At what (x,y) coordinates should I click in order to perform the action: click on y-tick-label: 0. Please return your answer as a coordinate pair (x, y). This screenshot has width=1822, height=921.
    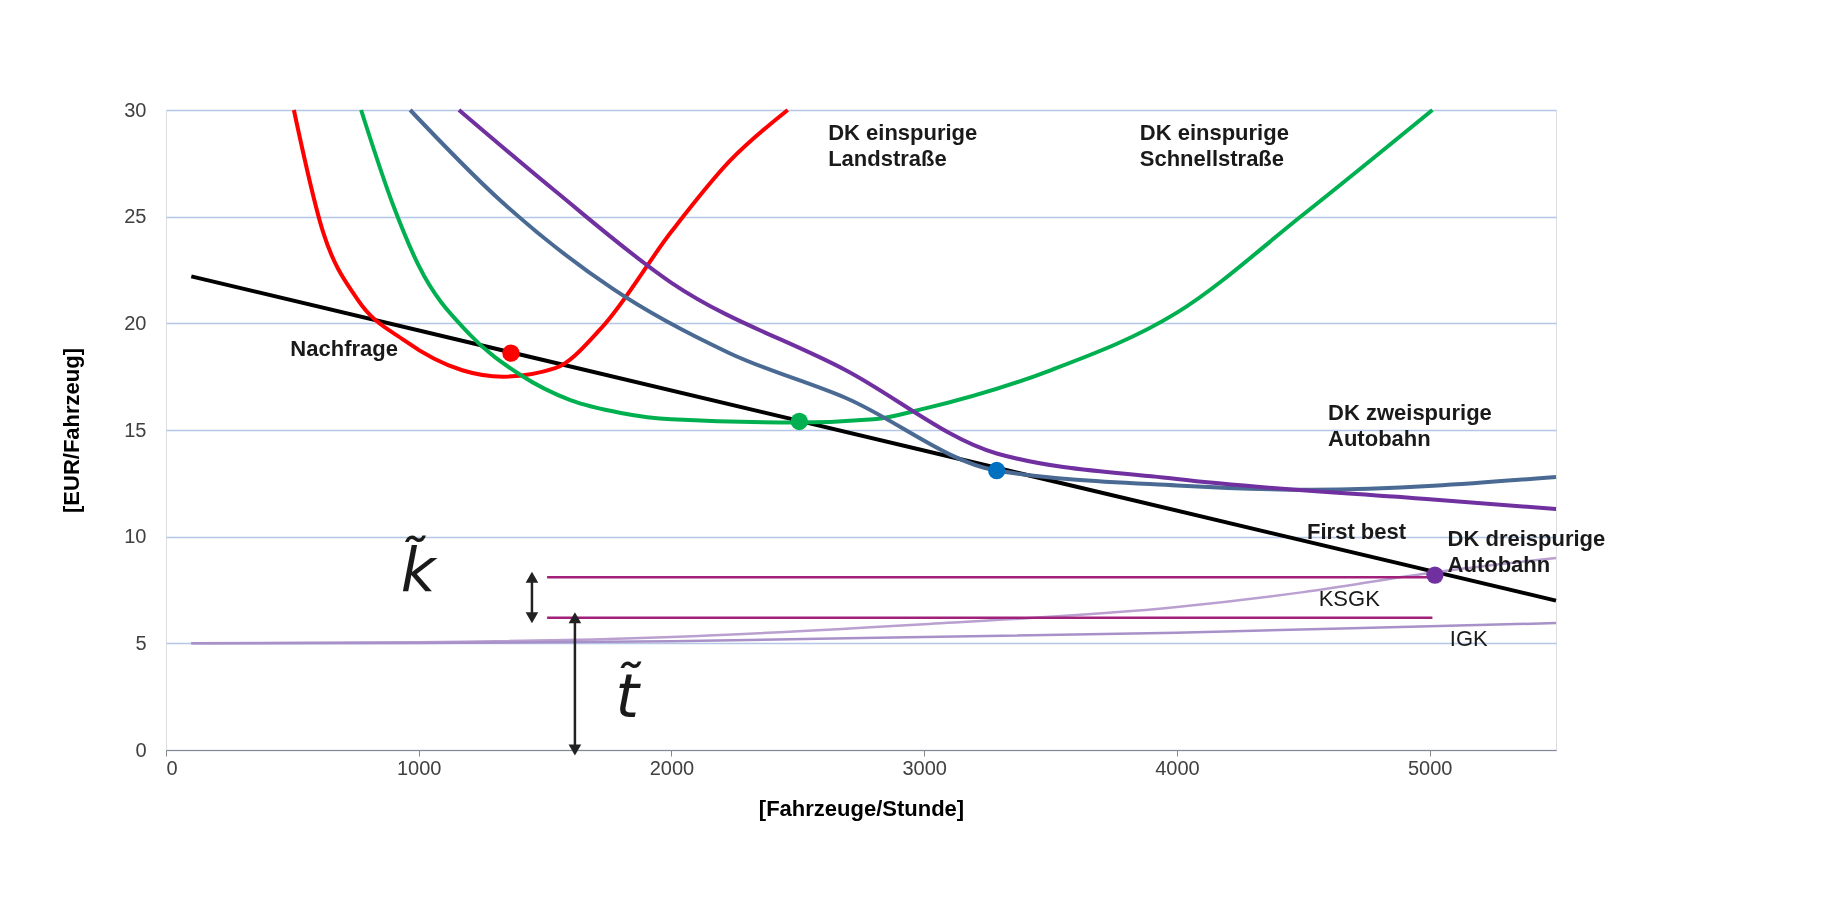
    Looking at the image, I should click on (141, 749).